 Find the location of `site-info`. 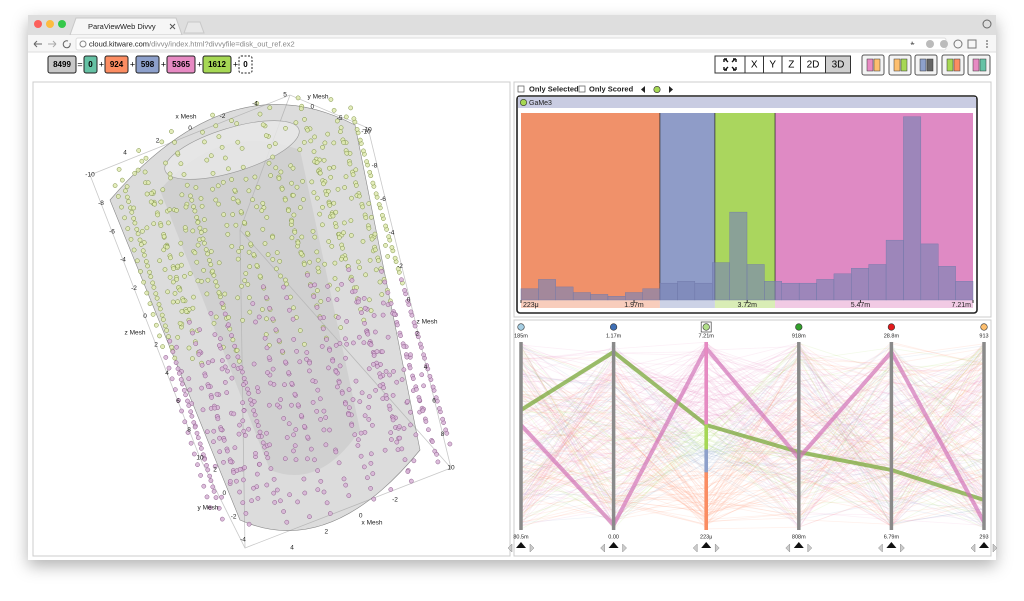

site-info is located at coordinates (83, 44).